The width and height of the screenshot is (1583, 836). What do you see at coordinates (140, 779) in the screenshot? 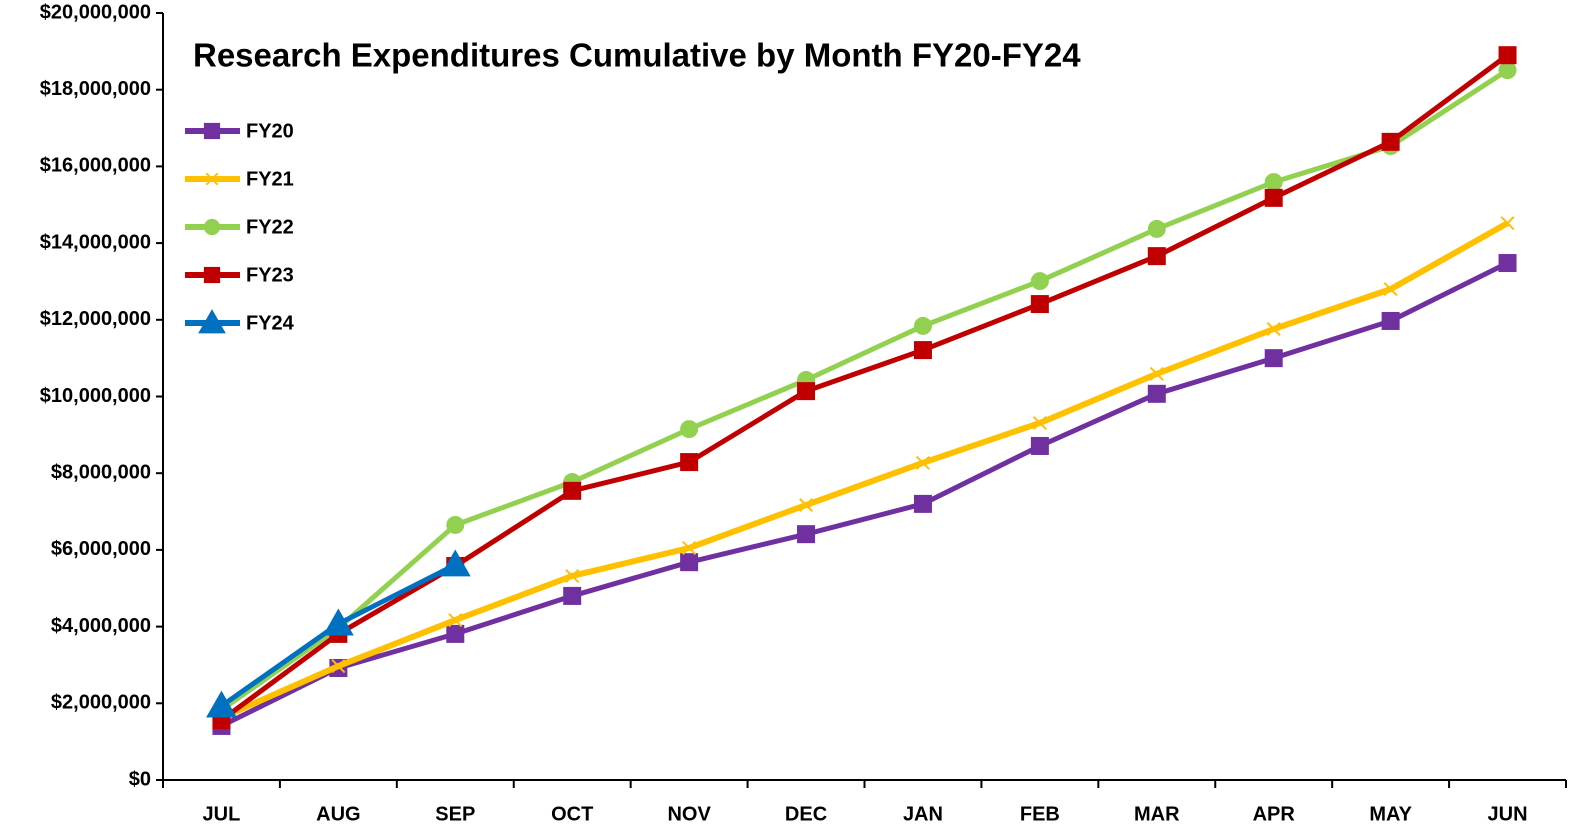
I see `y-tick-label: $0` at bounding box center [140, 779].